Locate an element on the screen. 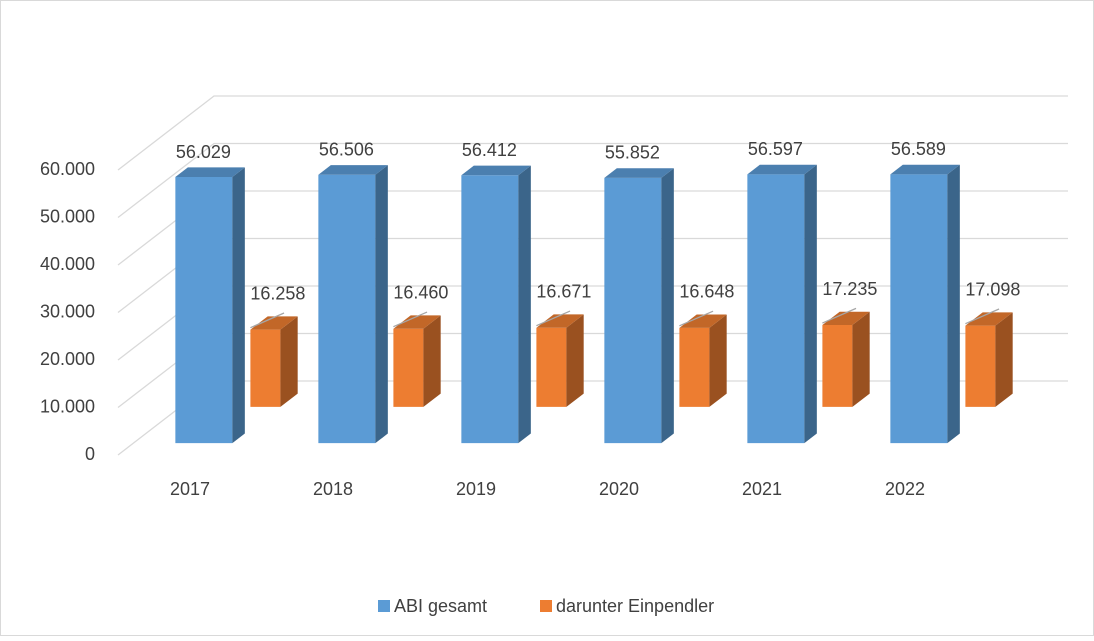 The height and width of the screenshot is (641, 1094). y-tick-label: 20.000 is located at coordinates (67, 359).